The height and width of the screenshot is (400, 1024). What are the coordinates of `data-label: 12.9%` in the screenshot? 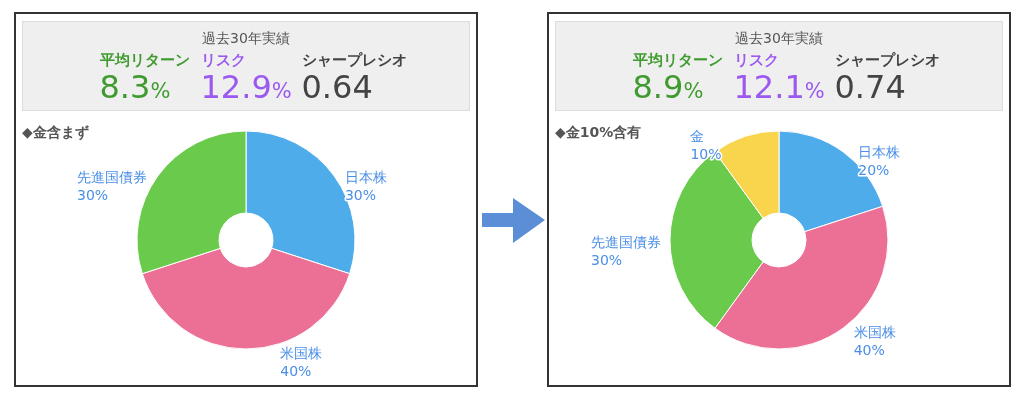 It's located at (246, 87).